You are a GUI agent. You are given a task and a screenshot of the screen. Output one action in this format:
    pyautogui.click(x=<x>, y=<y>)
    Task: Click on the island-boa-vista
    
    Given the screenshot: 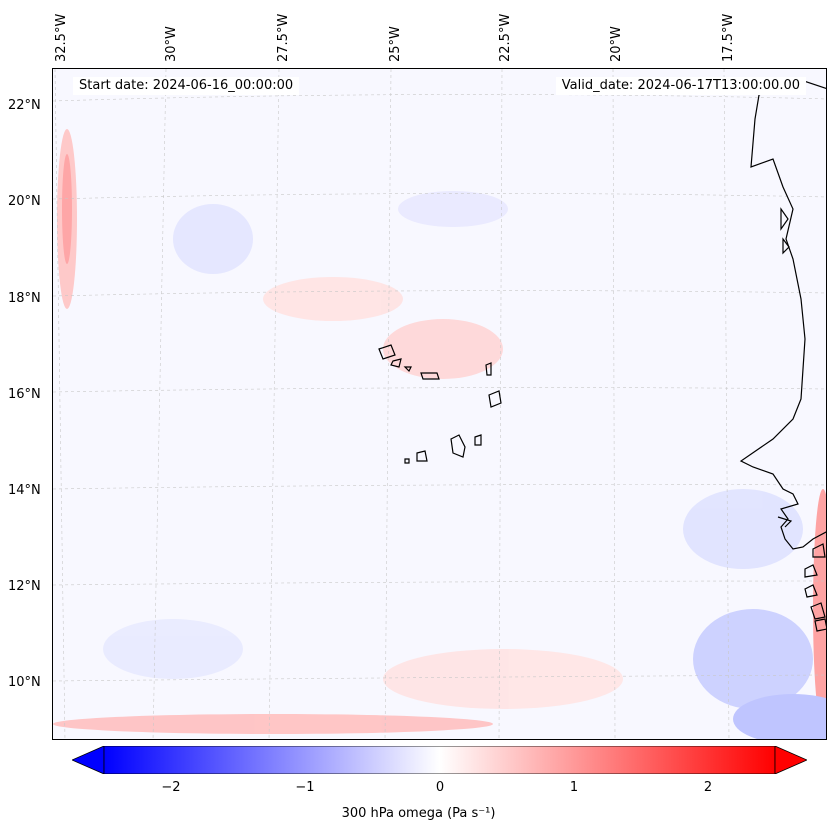 What is the action you would take?
    pyautogui.click(x=495, y=399)
    